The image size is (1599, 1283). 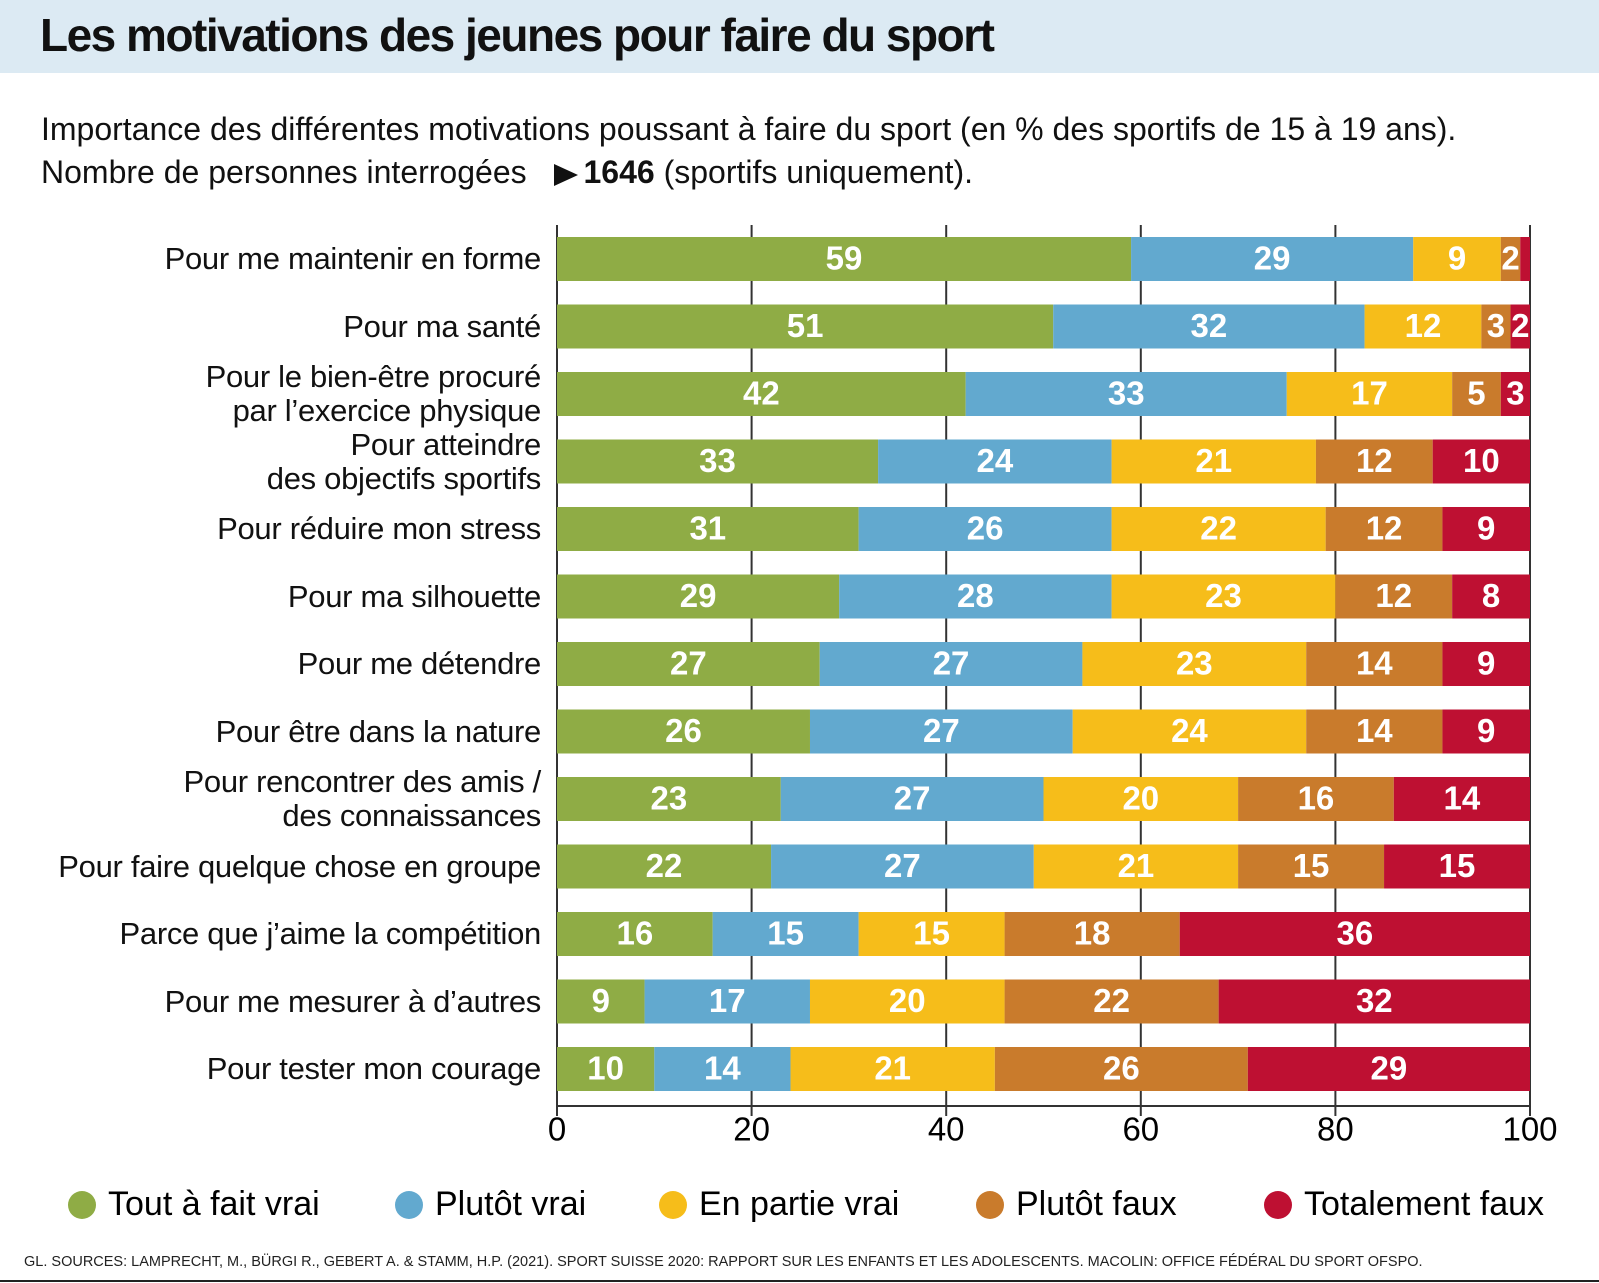 What do you see at coordinates (374, 1068) in the screenshot?
I see `category-label: Pour tester mon courage` at bounding box center [374, 1068].